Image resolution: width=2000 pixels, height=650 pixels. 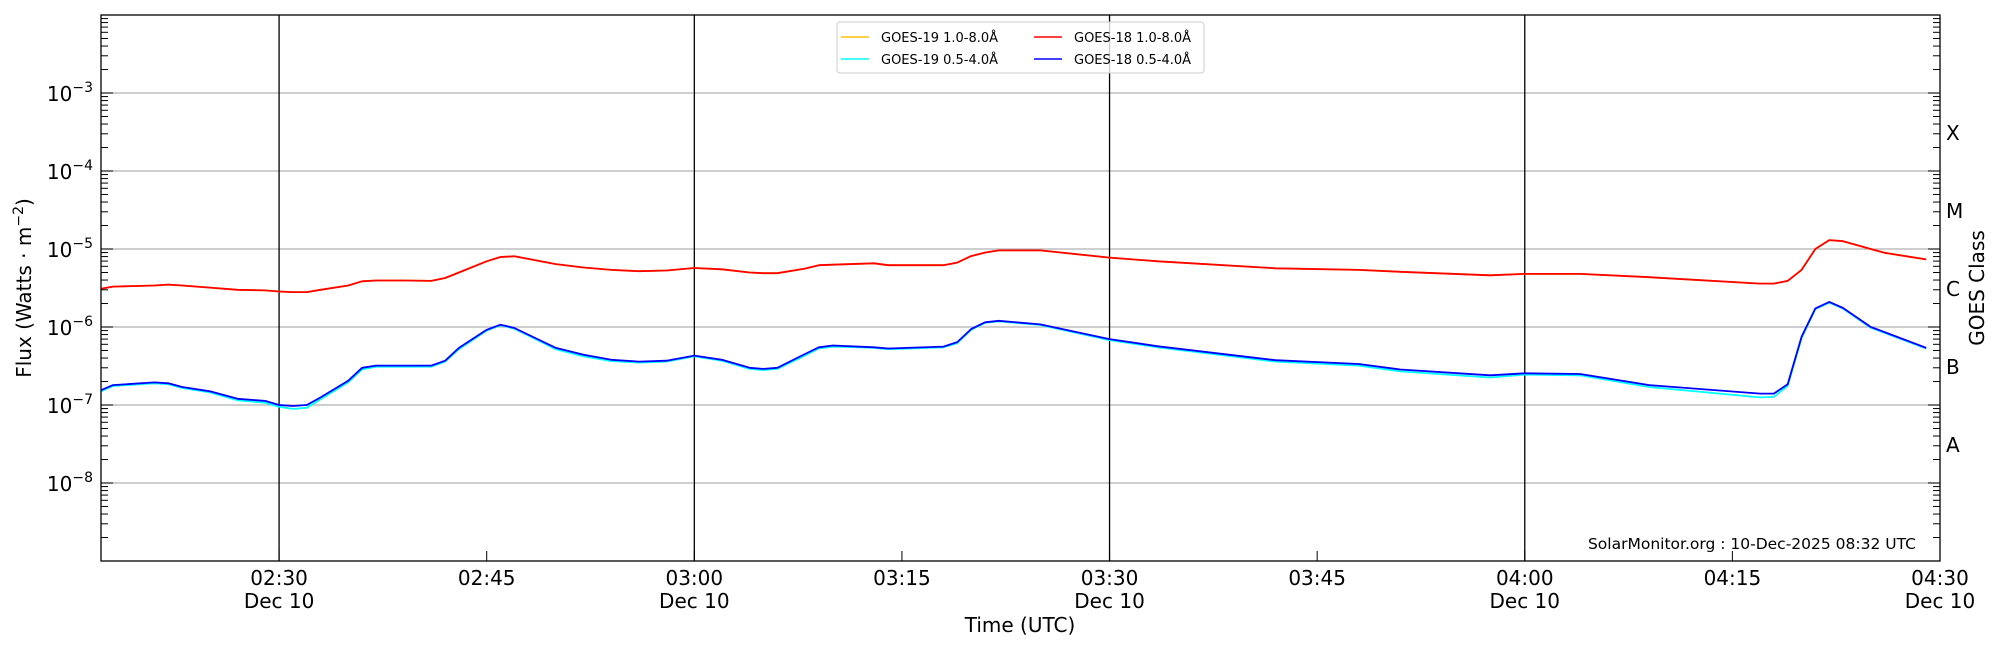 What do you see at coordinates (939, 60) in the screenshot?
I see `legend-label: GOES-19 0.5-4.0Å` at bounding box center [939, 60].